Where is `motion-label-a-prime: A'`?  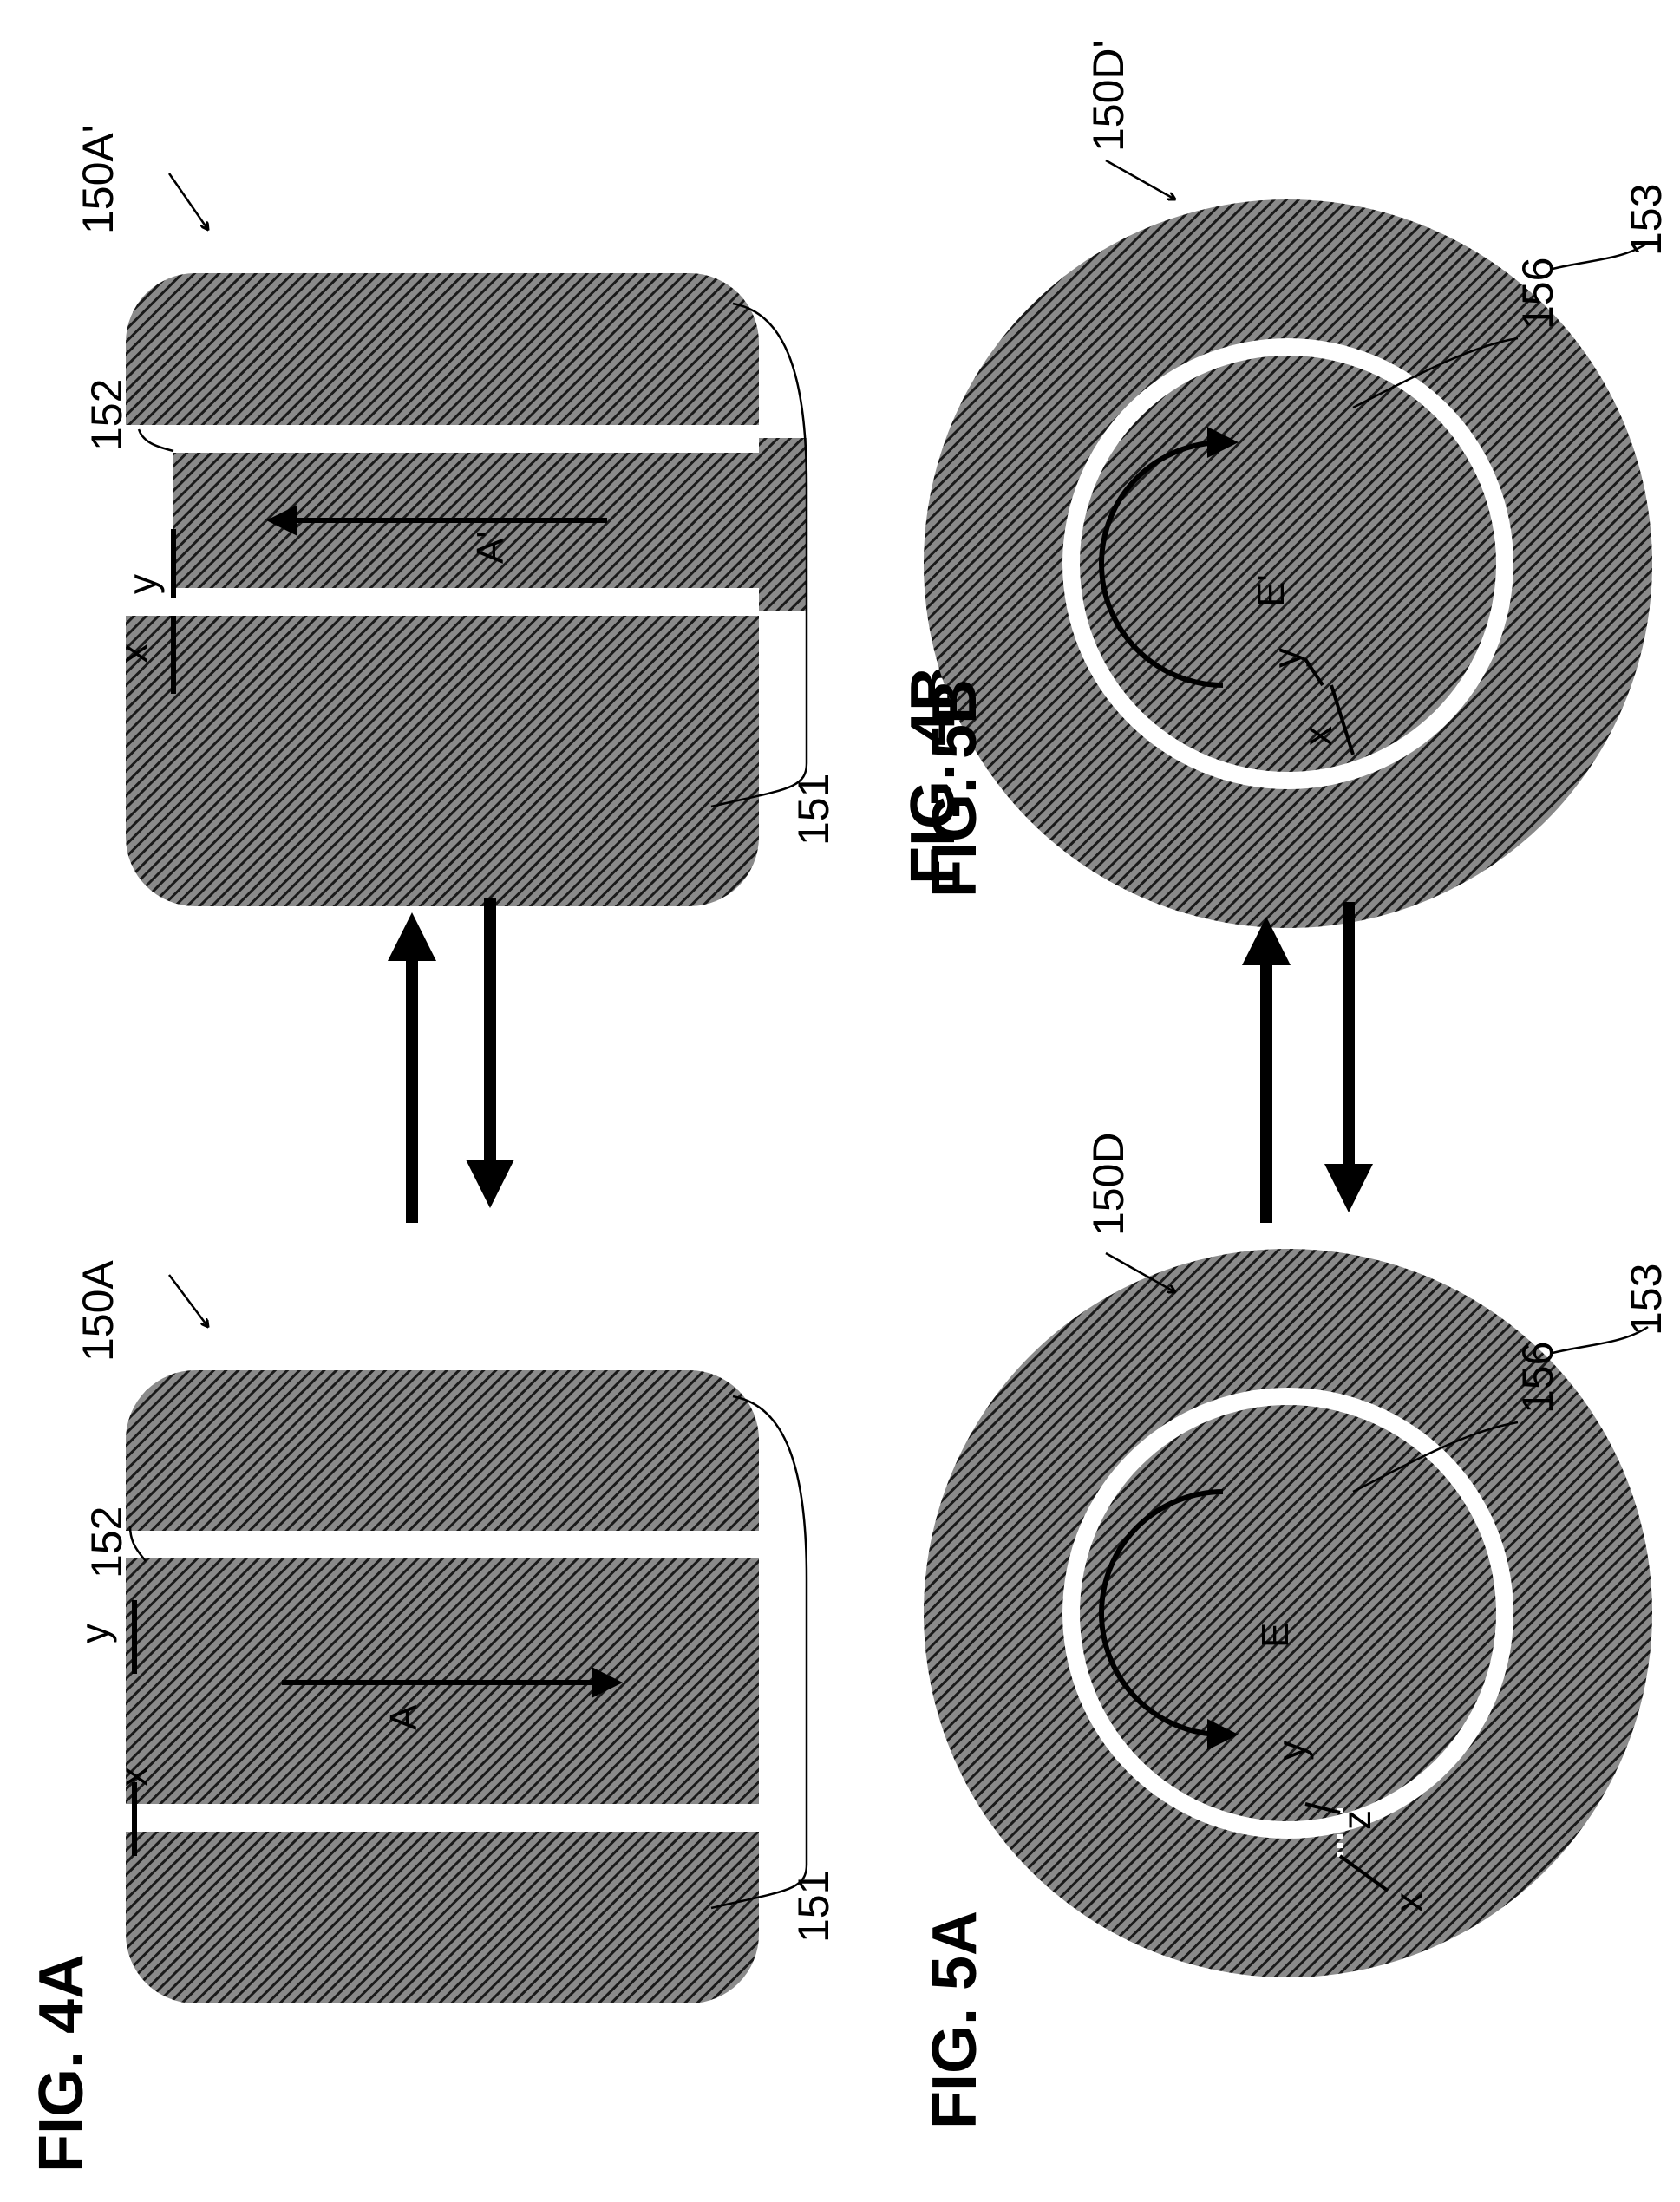
motion-label-a-prime: A' is located at coordinates (490, 547).